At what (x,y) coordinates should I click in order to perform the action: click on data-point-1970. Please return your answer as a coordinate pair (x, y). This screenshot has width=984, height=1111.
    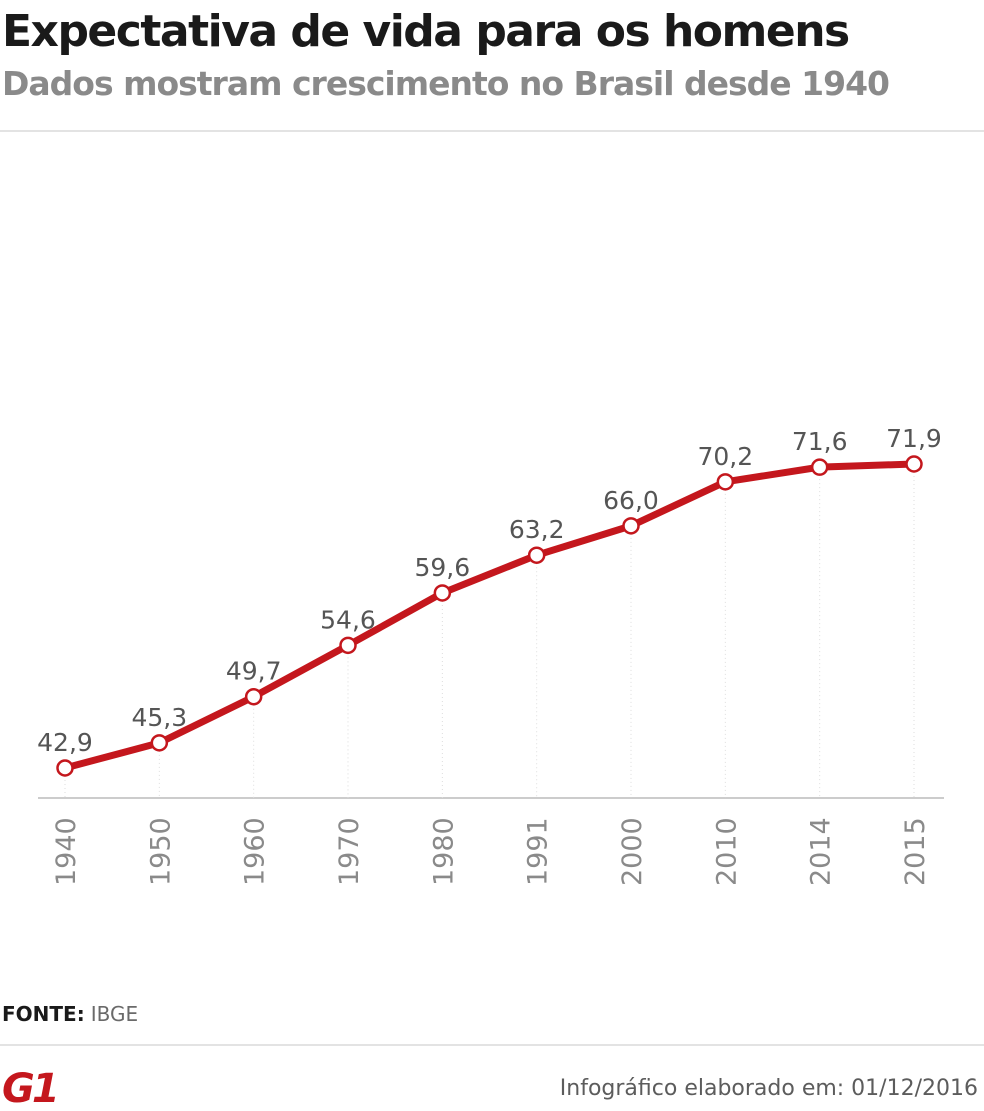
    Looking at the image, I should click on (348, 645).